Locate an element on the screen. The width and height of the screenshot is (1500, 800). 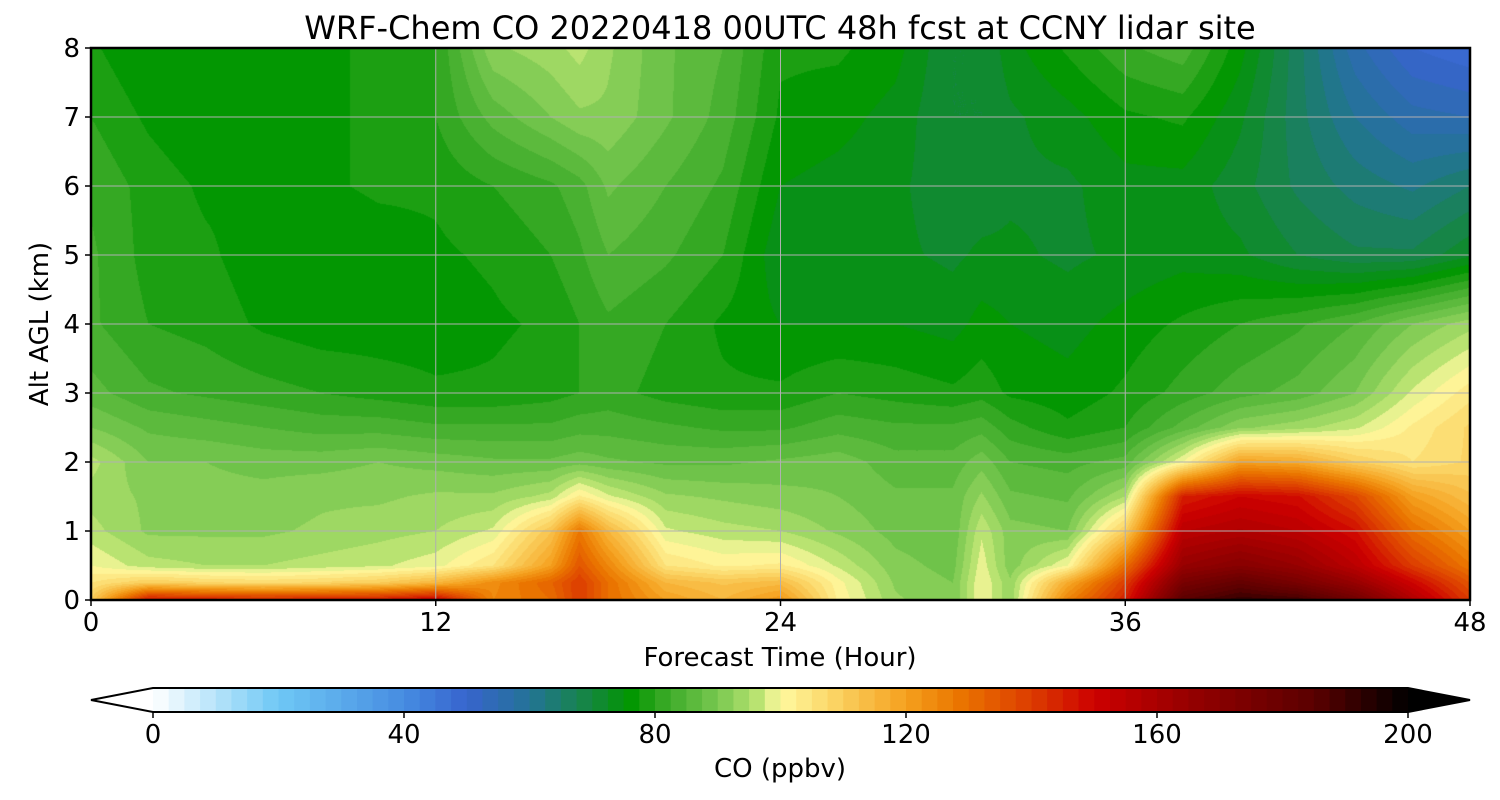
y-tick-label: 8 is located at coordinates (71, 49).